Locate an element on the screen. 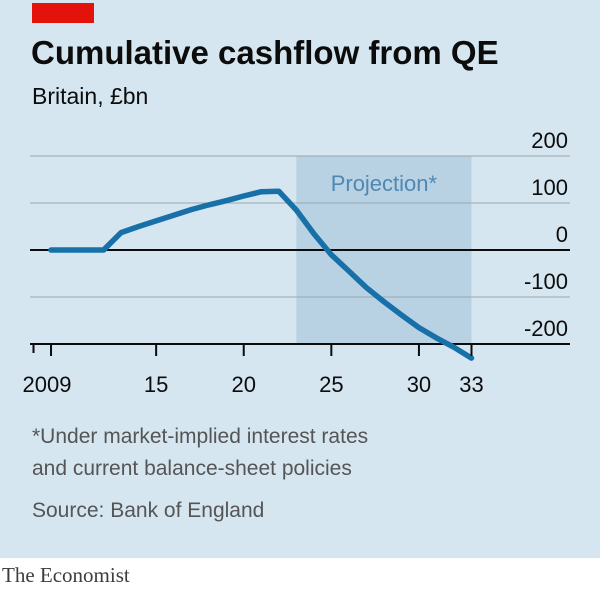  projection-label: Projection* is located at coordinates (384, 183).